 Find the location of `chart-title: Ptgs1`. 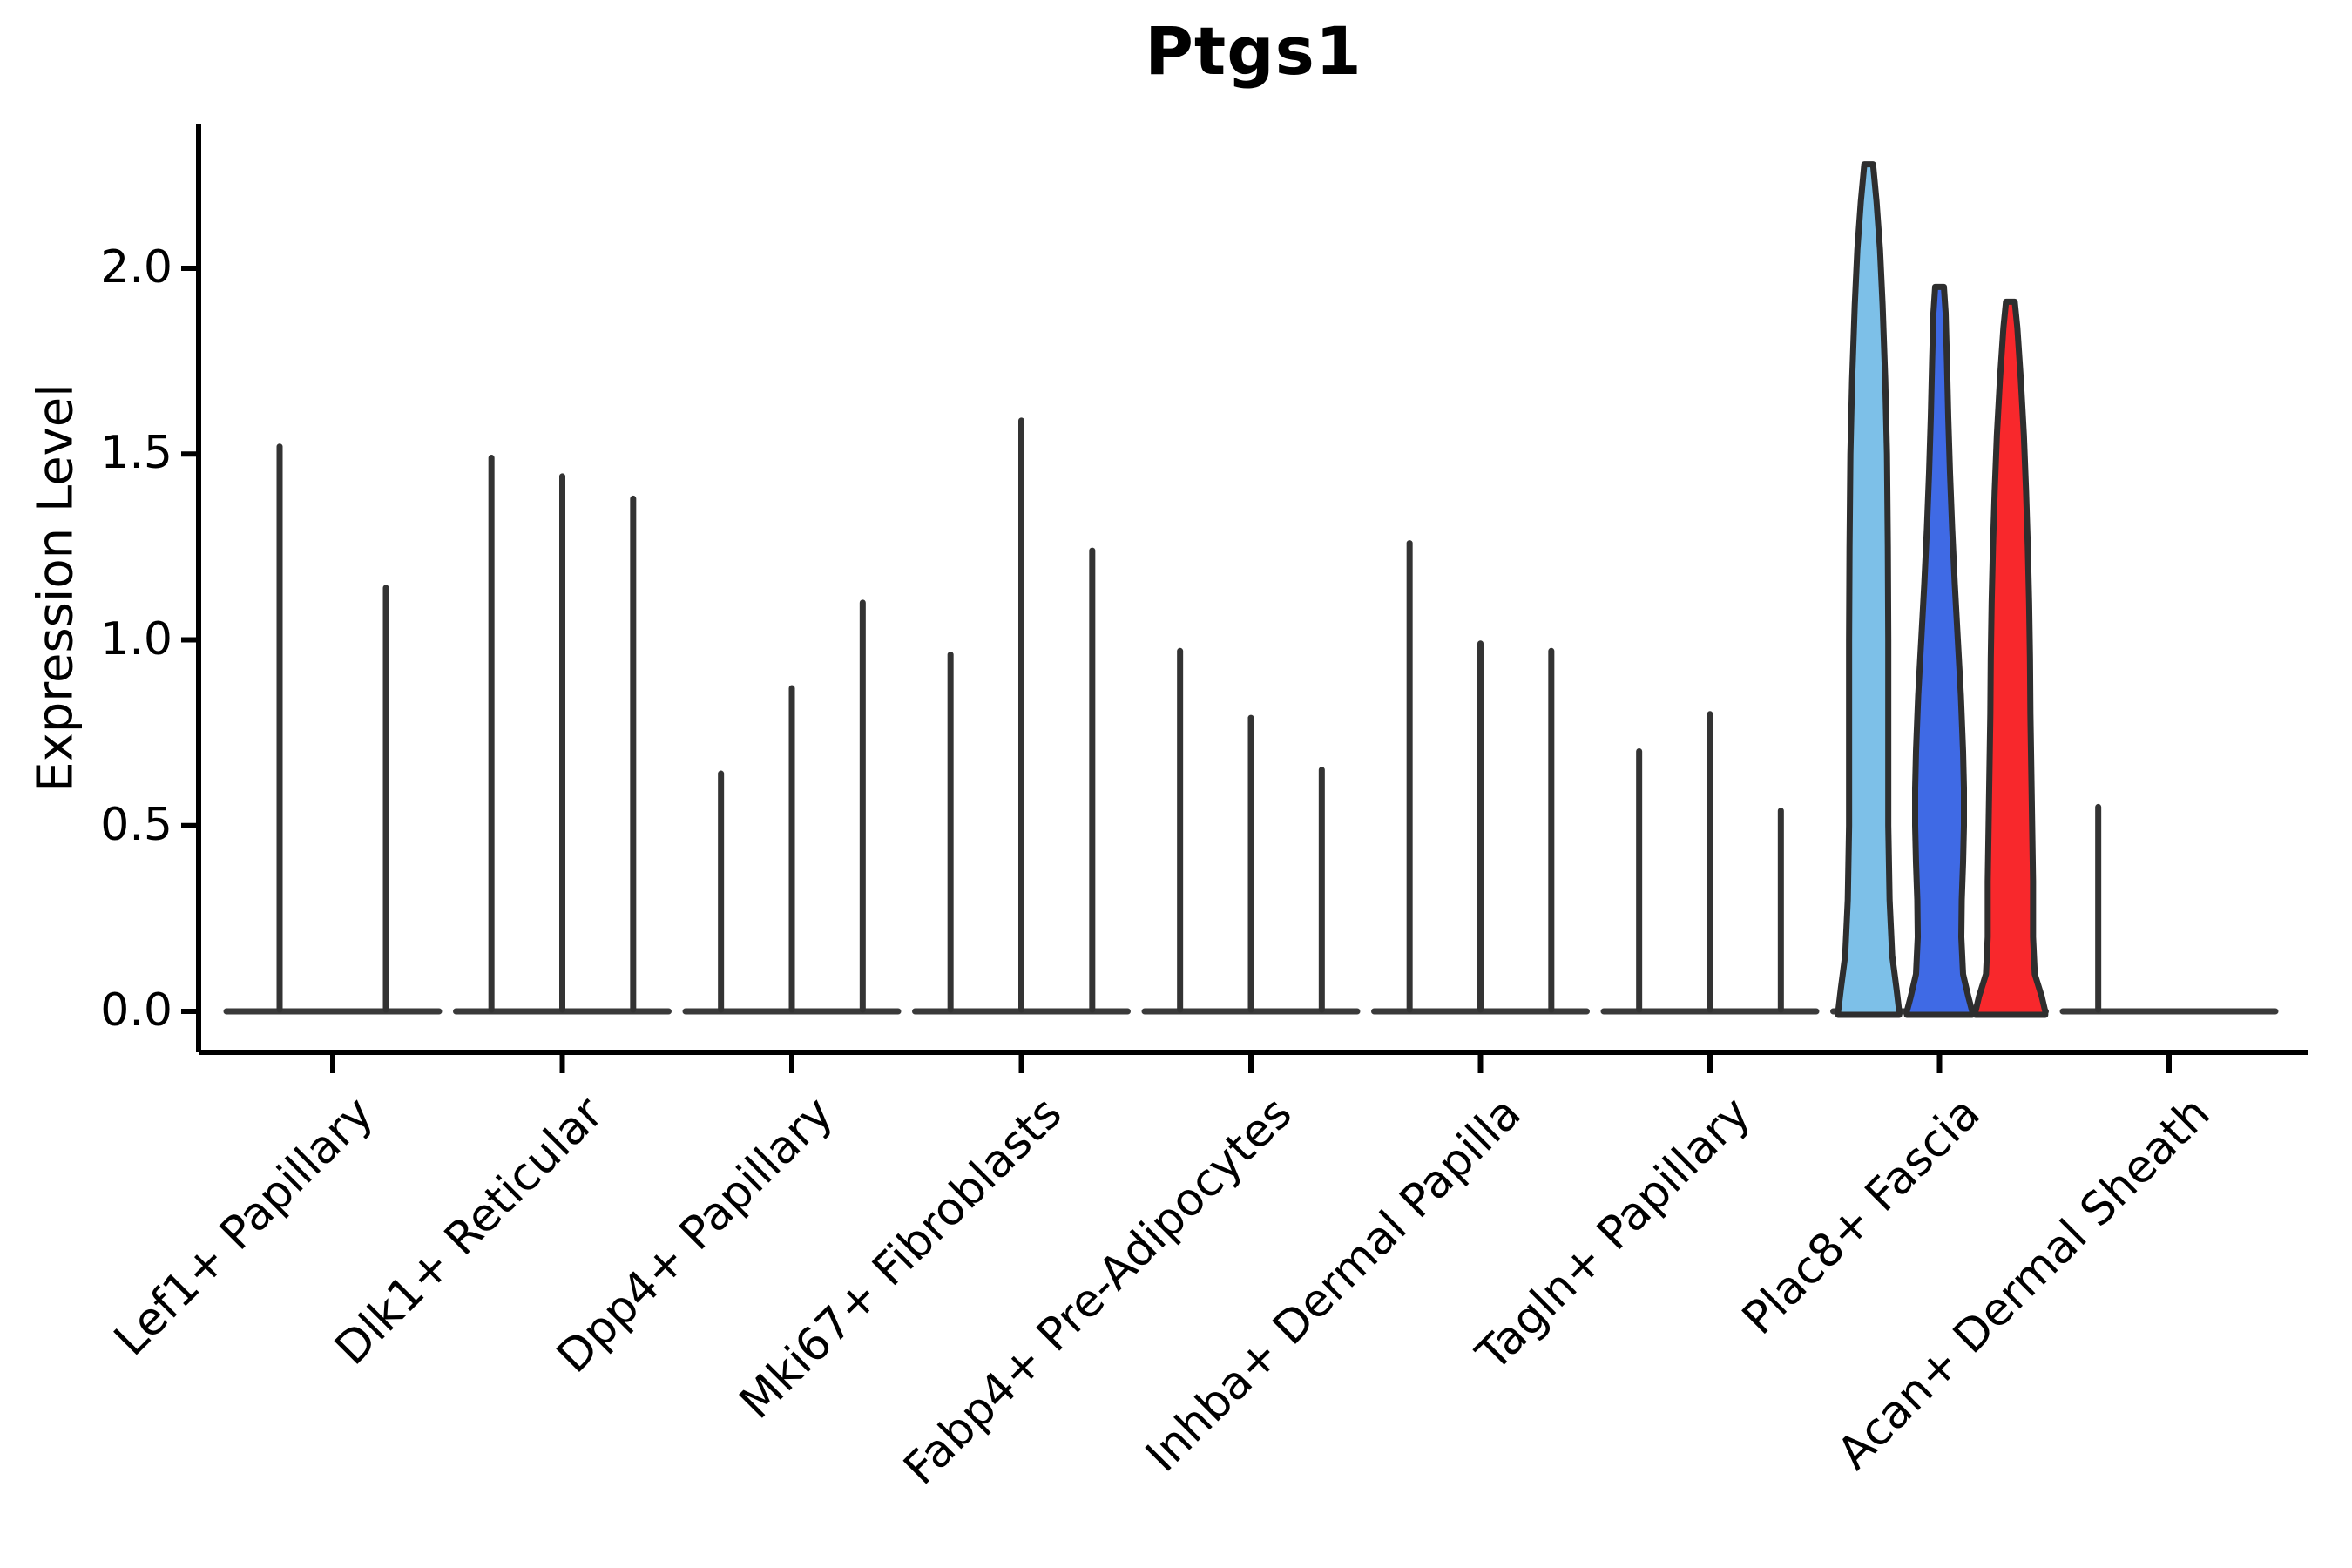

chart-title: Ptgs1 is located at coordinates (1253, 51).